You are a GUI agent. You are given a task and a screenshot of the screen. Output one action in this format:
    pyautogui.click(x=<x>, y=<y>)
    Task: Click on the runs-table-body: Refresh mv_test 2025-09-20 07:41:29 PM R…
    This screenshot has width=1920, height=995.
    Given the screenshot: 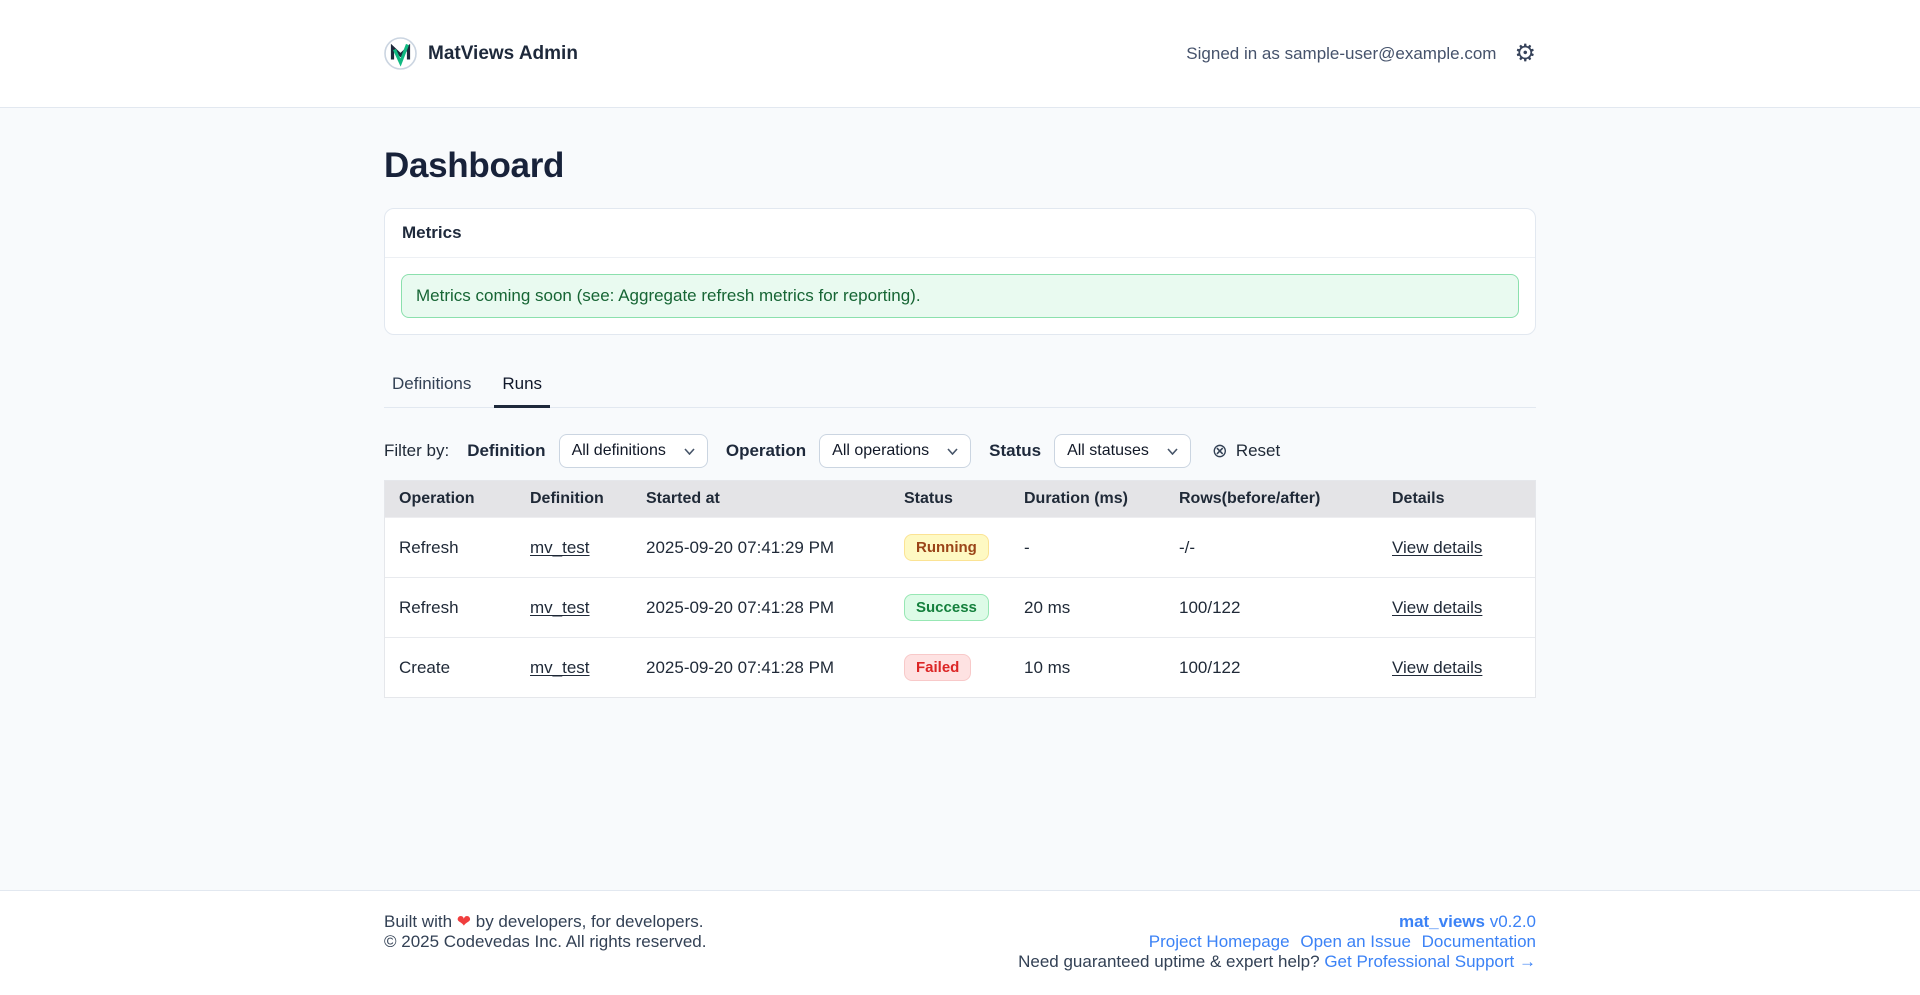 What is the action you would take?
    pyautogui.click(x=960, y=607)
    